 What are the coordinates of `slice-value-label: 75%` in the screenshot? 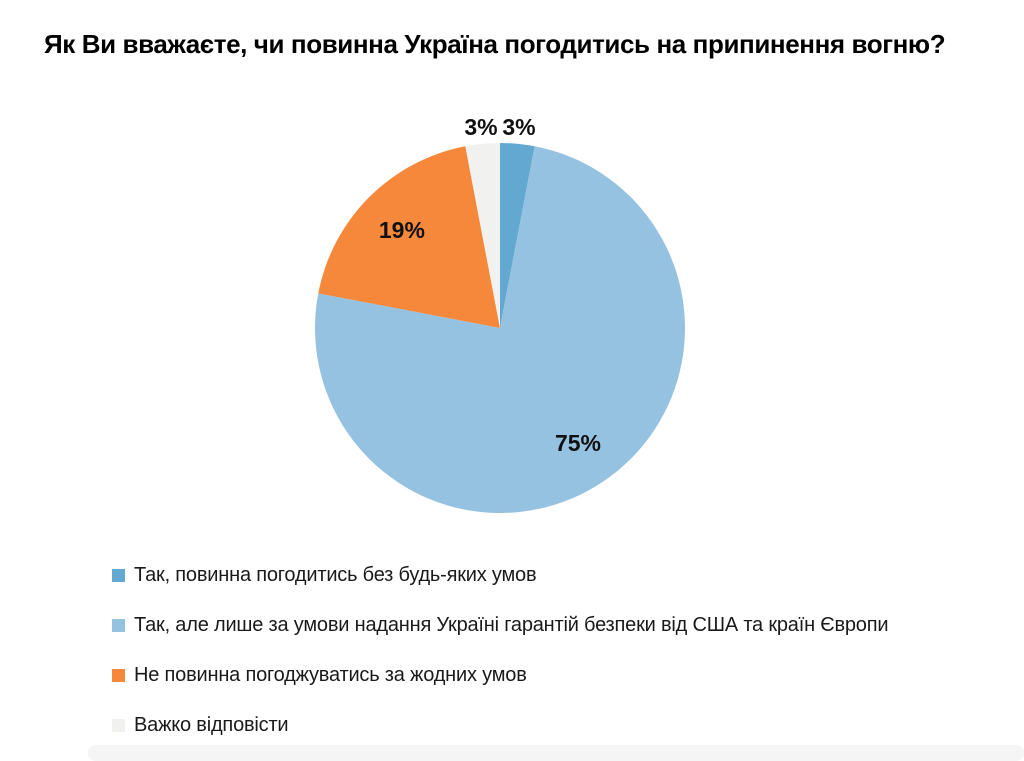 It's located at (578, 443).